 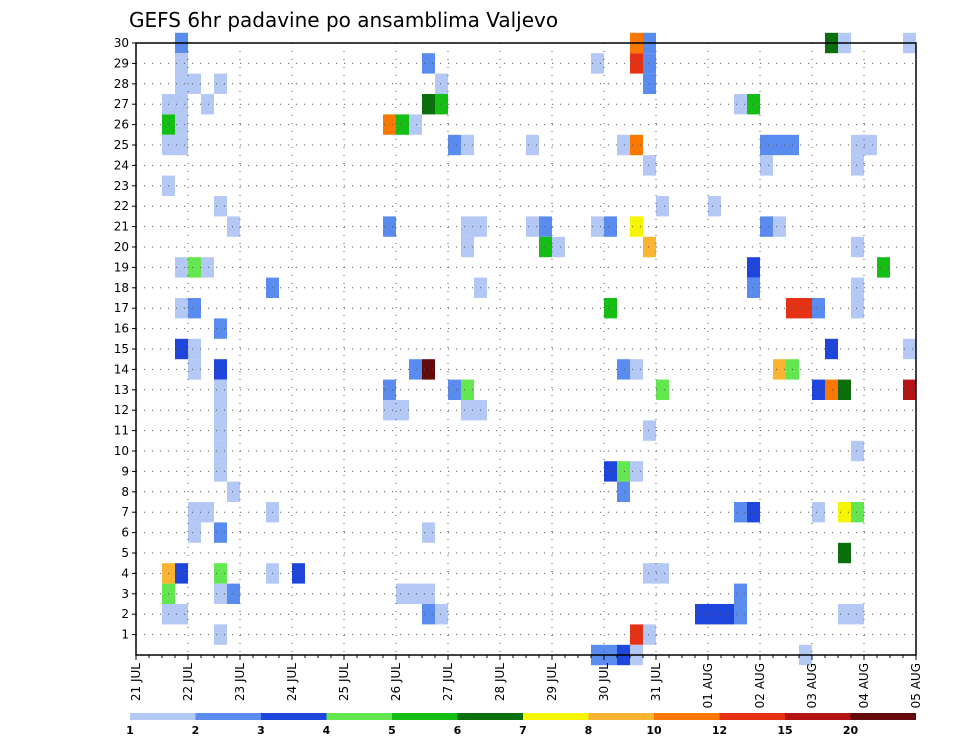 I want to click on legend-label: 2, so click(x=196, y=730).